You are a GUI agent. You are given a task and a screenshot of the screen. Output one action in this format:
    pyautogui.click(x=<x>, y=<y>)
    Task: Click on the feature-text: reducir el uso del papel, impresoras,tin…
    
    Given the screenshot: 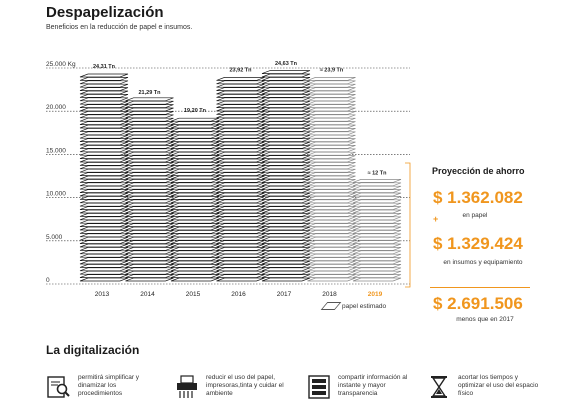 What is the action you would take?
    pyautogui.click(x=245, y=385)
    